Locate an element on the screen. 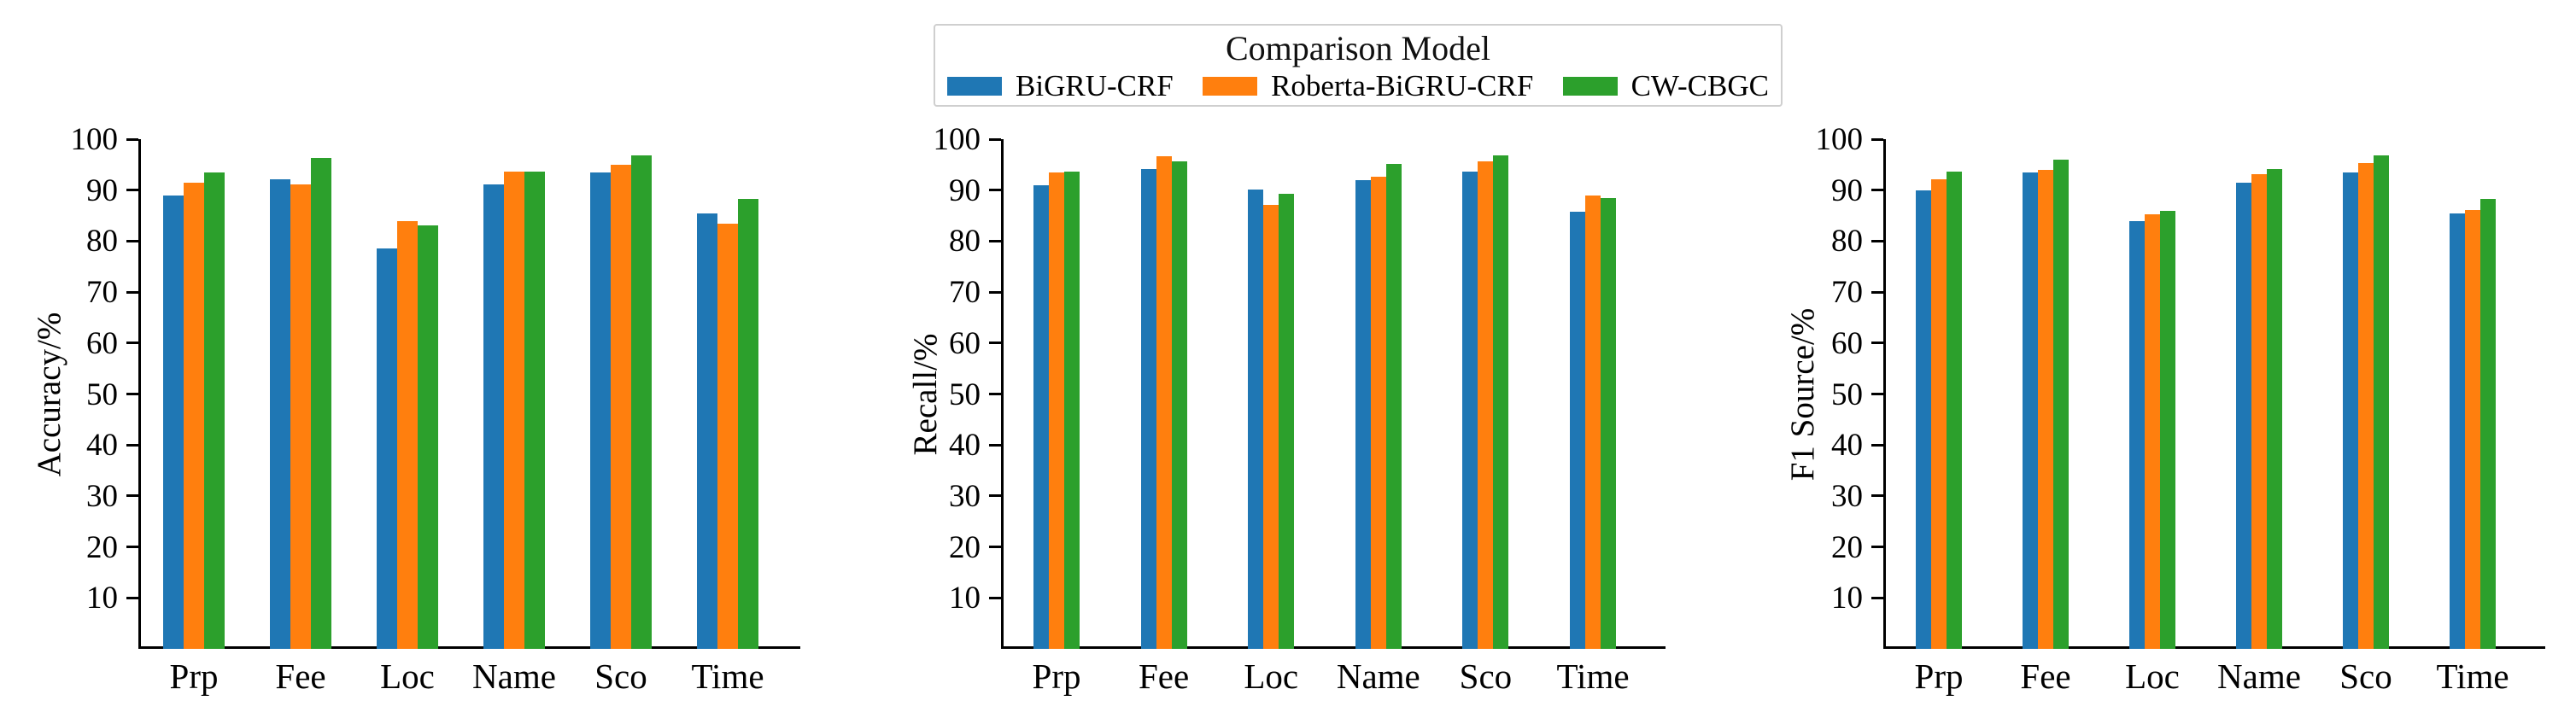  y-tick-label: 30 is located at coordinates (1847, 496).